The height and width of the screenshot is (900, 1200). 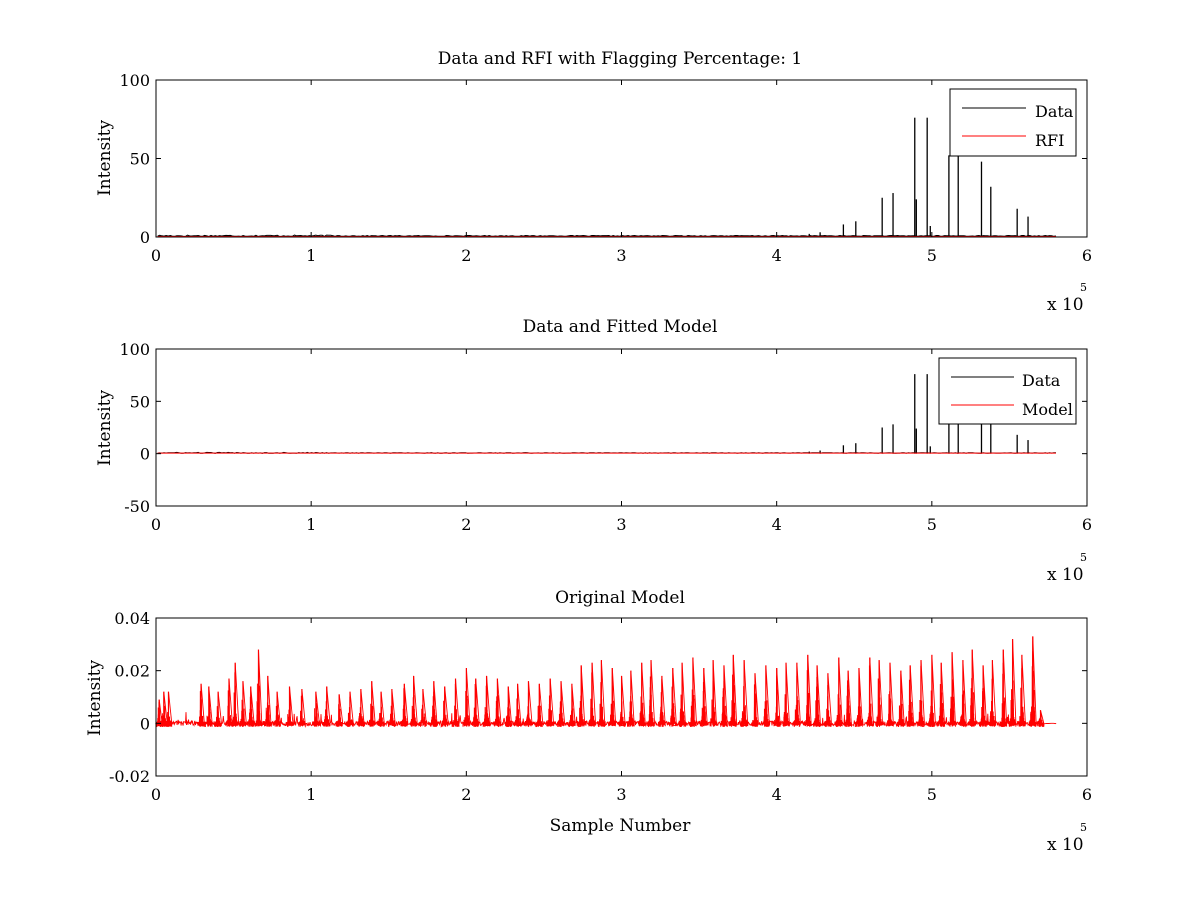 What do you see at coordinates (620, 327) in the screenshot?
I see `panel-2-title: Data and Fitted Model` at bounding box center [620, 327].